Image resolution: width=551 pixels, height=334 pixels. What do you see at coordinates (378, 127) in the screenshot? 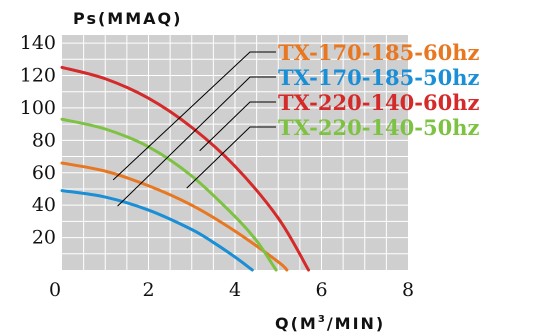
I see `legend-entry: TX-220-140-50hz` at bounding box center [378, 127].